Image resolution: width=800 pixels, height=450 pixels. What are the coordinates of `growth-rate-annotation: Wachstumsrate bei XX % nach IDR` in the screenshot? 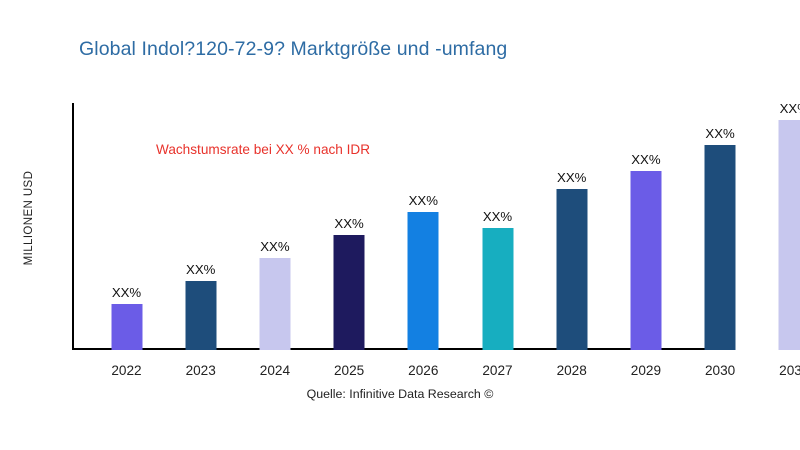 It's located at (263, 149).